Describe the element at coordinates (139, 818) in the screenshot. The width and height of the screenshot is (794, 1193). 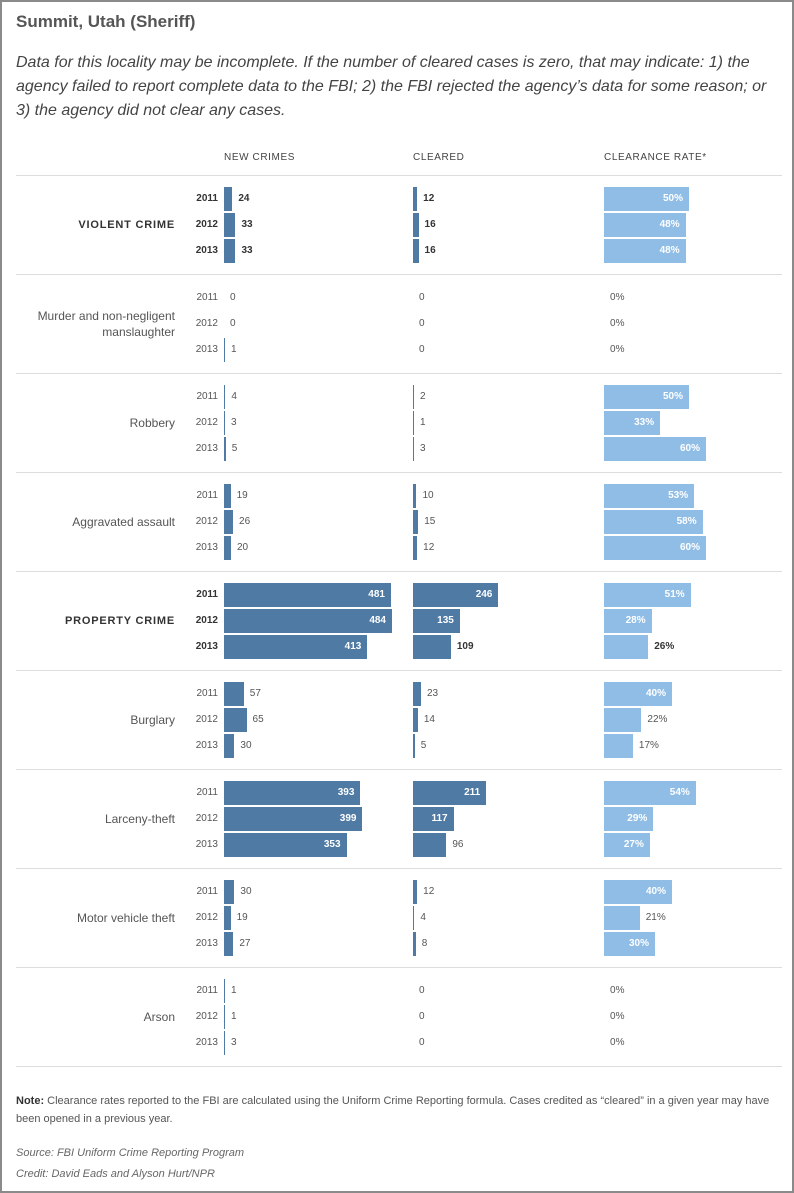
I see `category-label: Larceny-theft` at that location.